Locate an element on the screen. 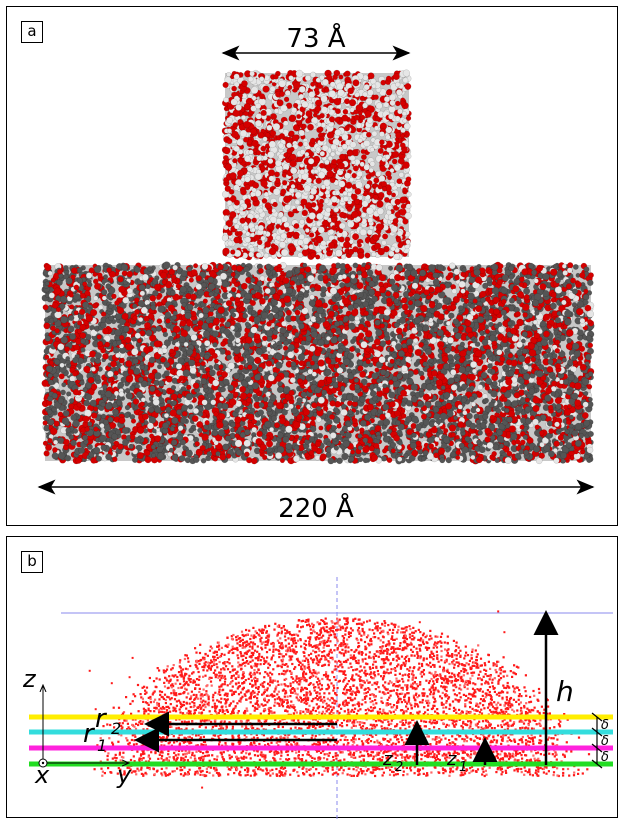 The height and width of the screenshot is (824, 624). bottom-width-label: 220 Å is located at coordinates (316, 508).